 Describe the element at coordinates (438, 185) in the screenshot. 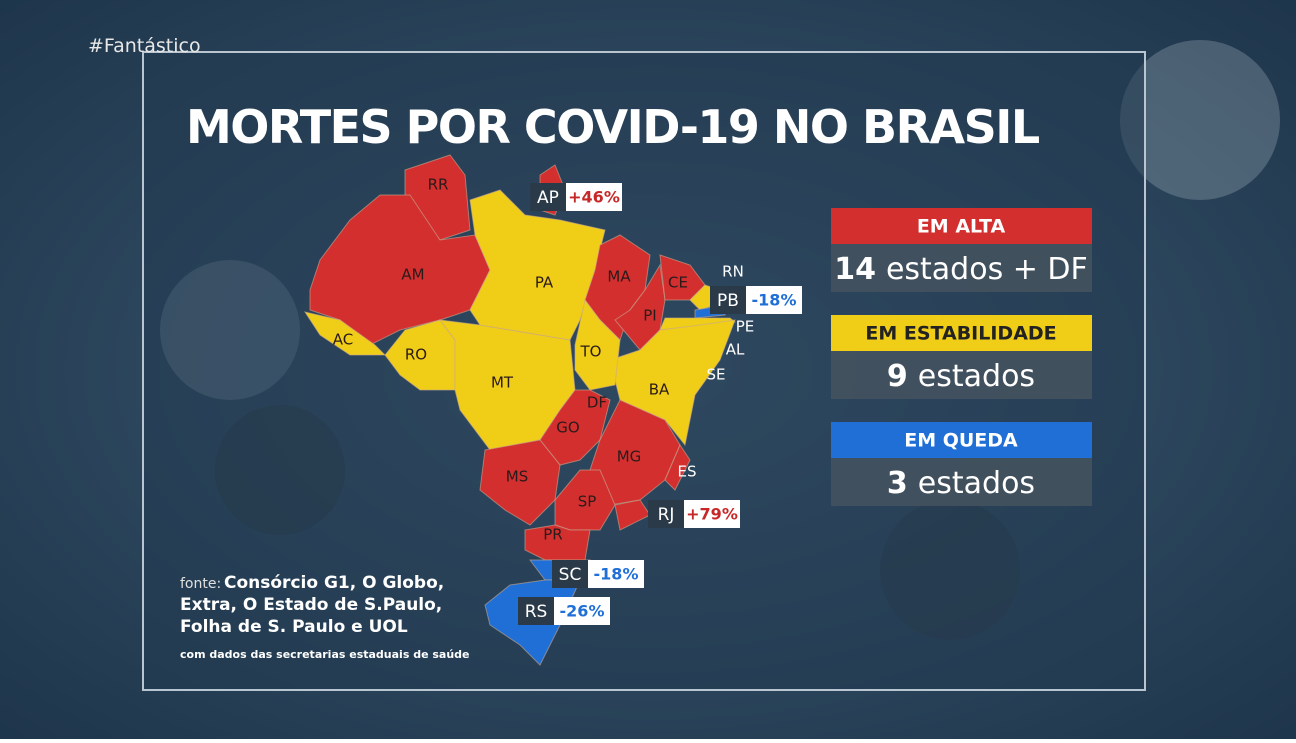

I see `state-label: RR` at that location.